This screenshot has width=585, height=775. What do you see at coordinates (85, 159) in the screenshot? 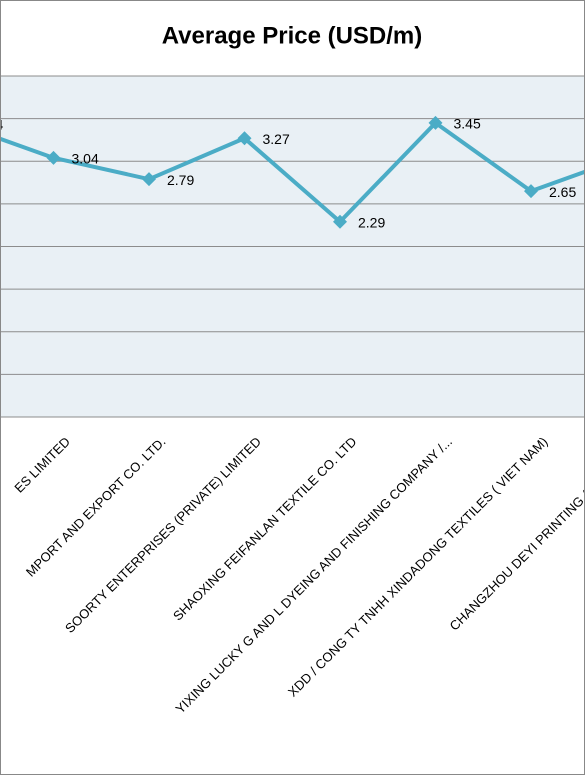
I see `data-label: 3.04` at bounding box center [85, 159].